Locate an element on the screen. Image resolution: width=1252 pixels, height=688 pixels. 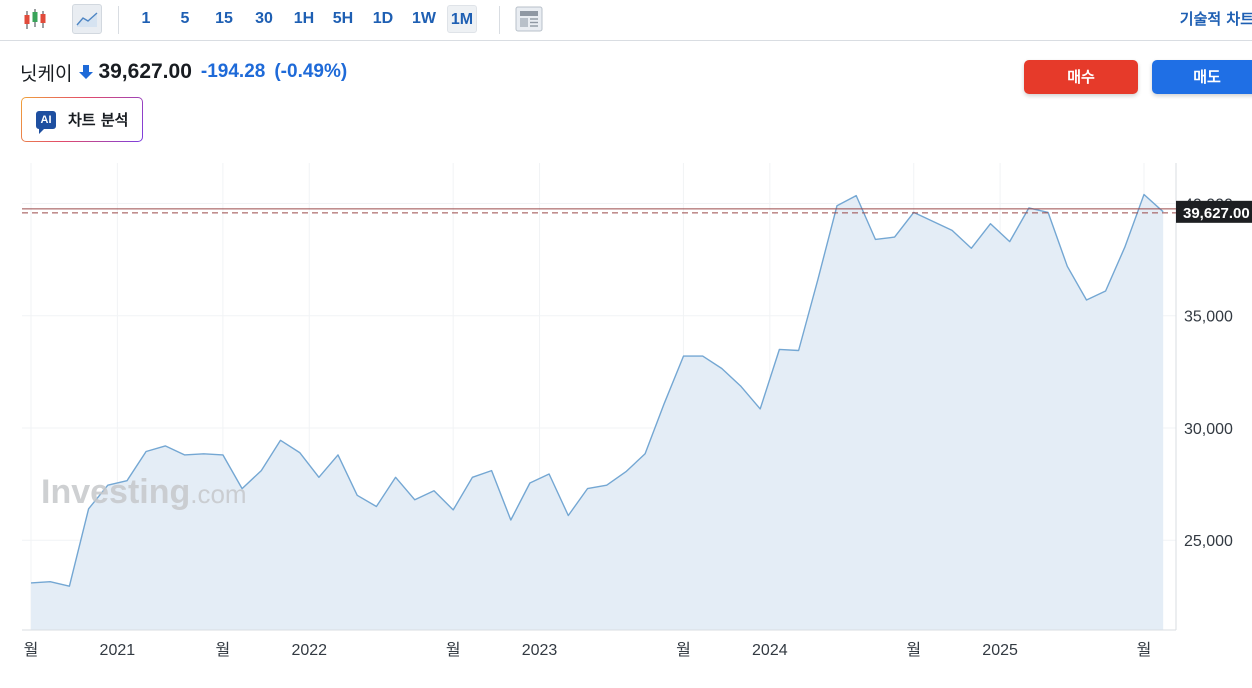
technical-chart-link: 기술적 차트 is located at coordinates (1215, 19).